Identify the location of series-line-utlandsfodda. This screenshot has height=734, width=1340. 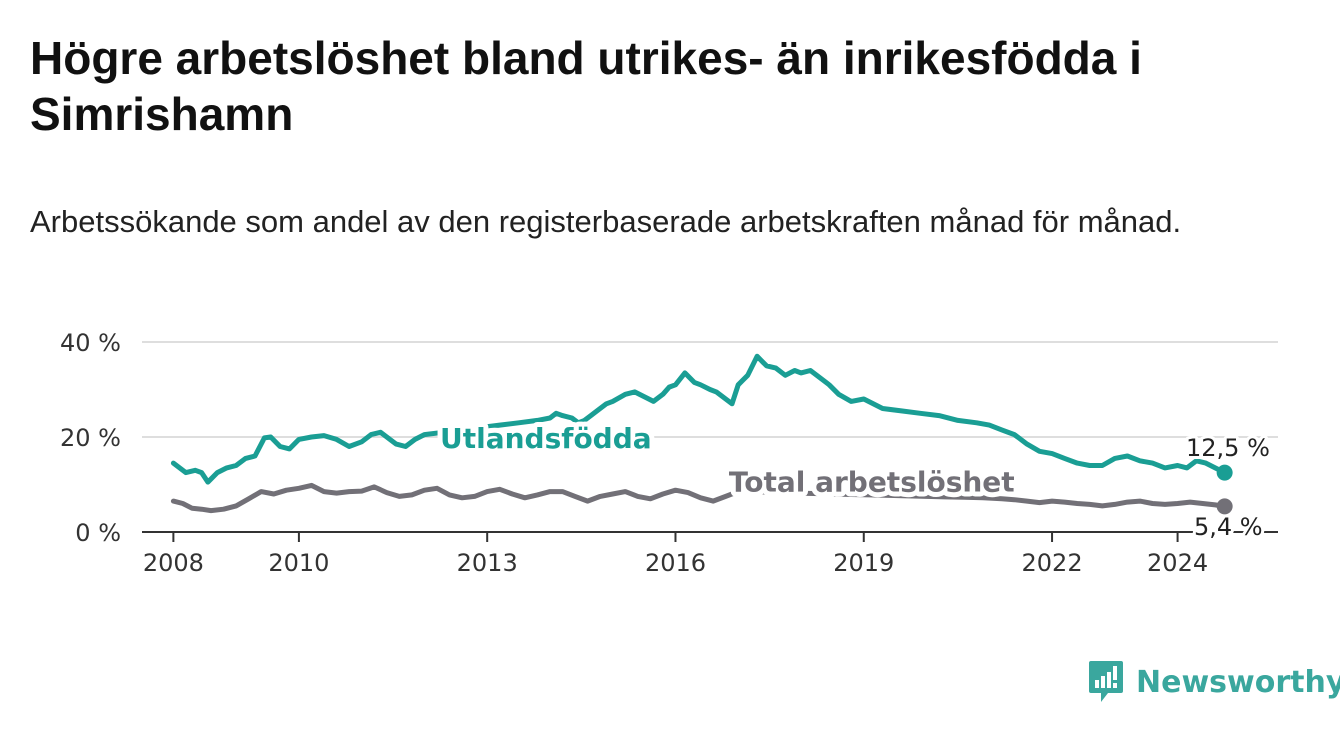
(699, 419).